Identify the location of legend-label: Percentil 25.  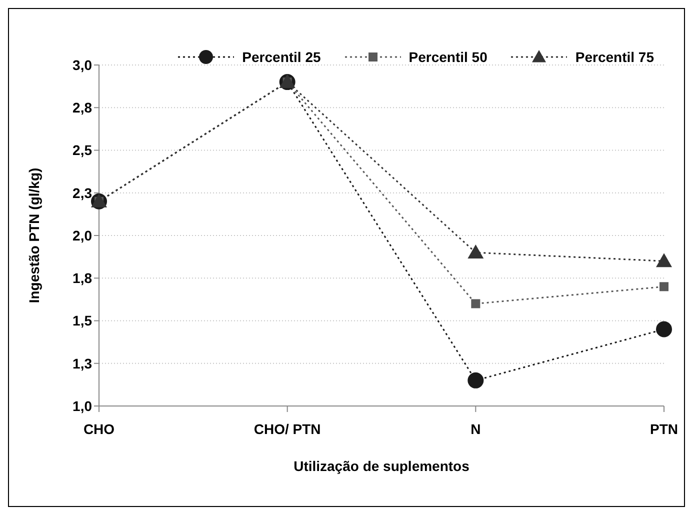
(281, 57).